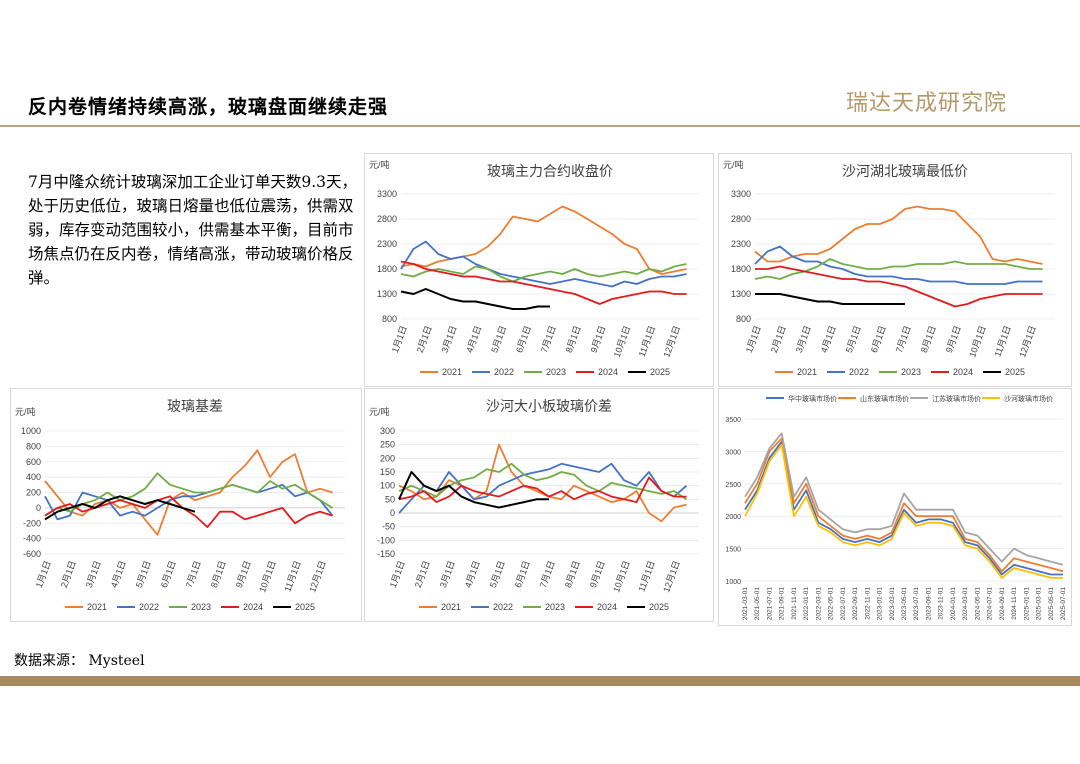 The image size is (1080, 764). I want to click on x-tick-label: 1月1日, so click(43, 574).